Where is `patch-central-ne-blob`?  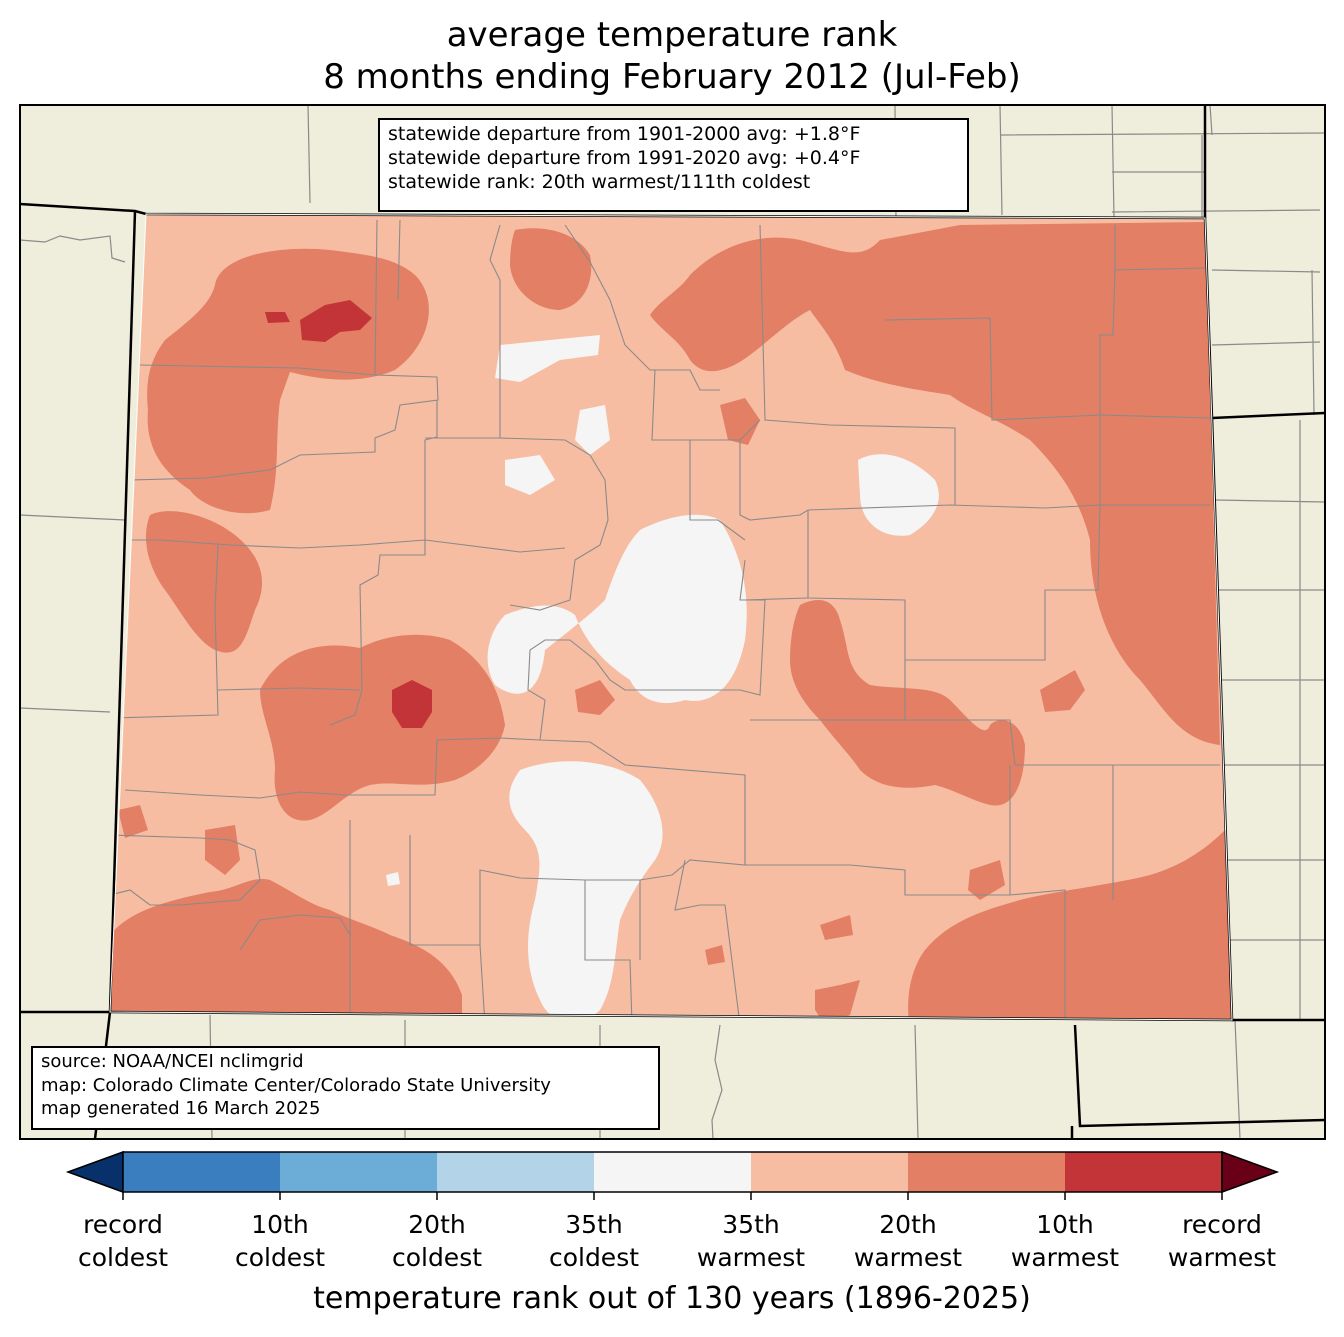 patch-central-ne-blob is located at coordinates (740, 421).